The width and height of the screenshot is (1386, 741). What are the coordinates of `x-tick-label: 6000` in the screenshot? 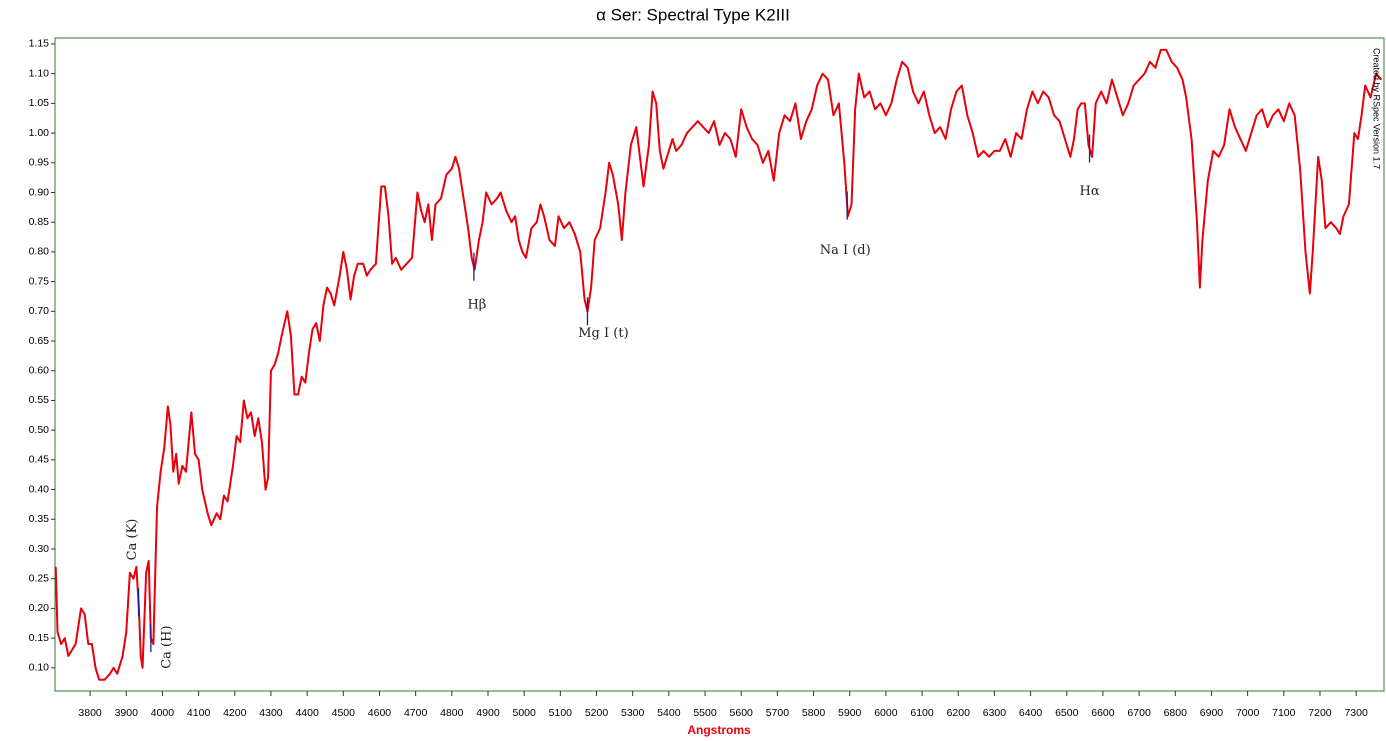 It's located at (886, 713).